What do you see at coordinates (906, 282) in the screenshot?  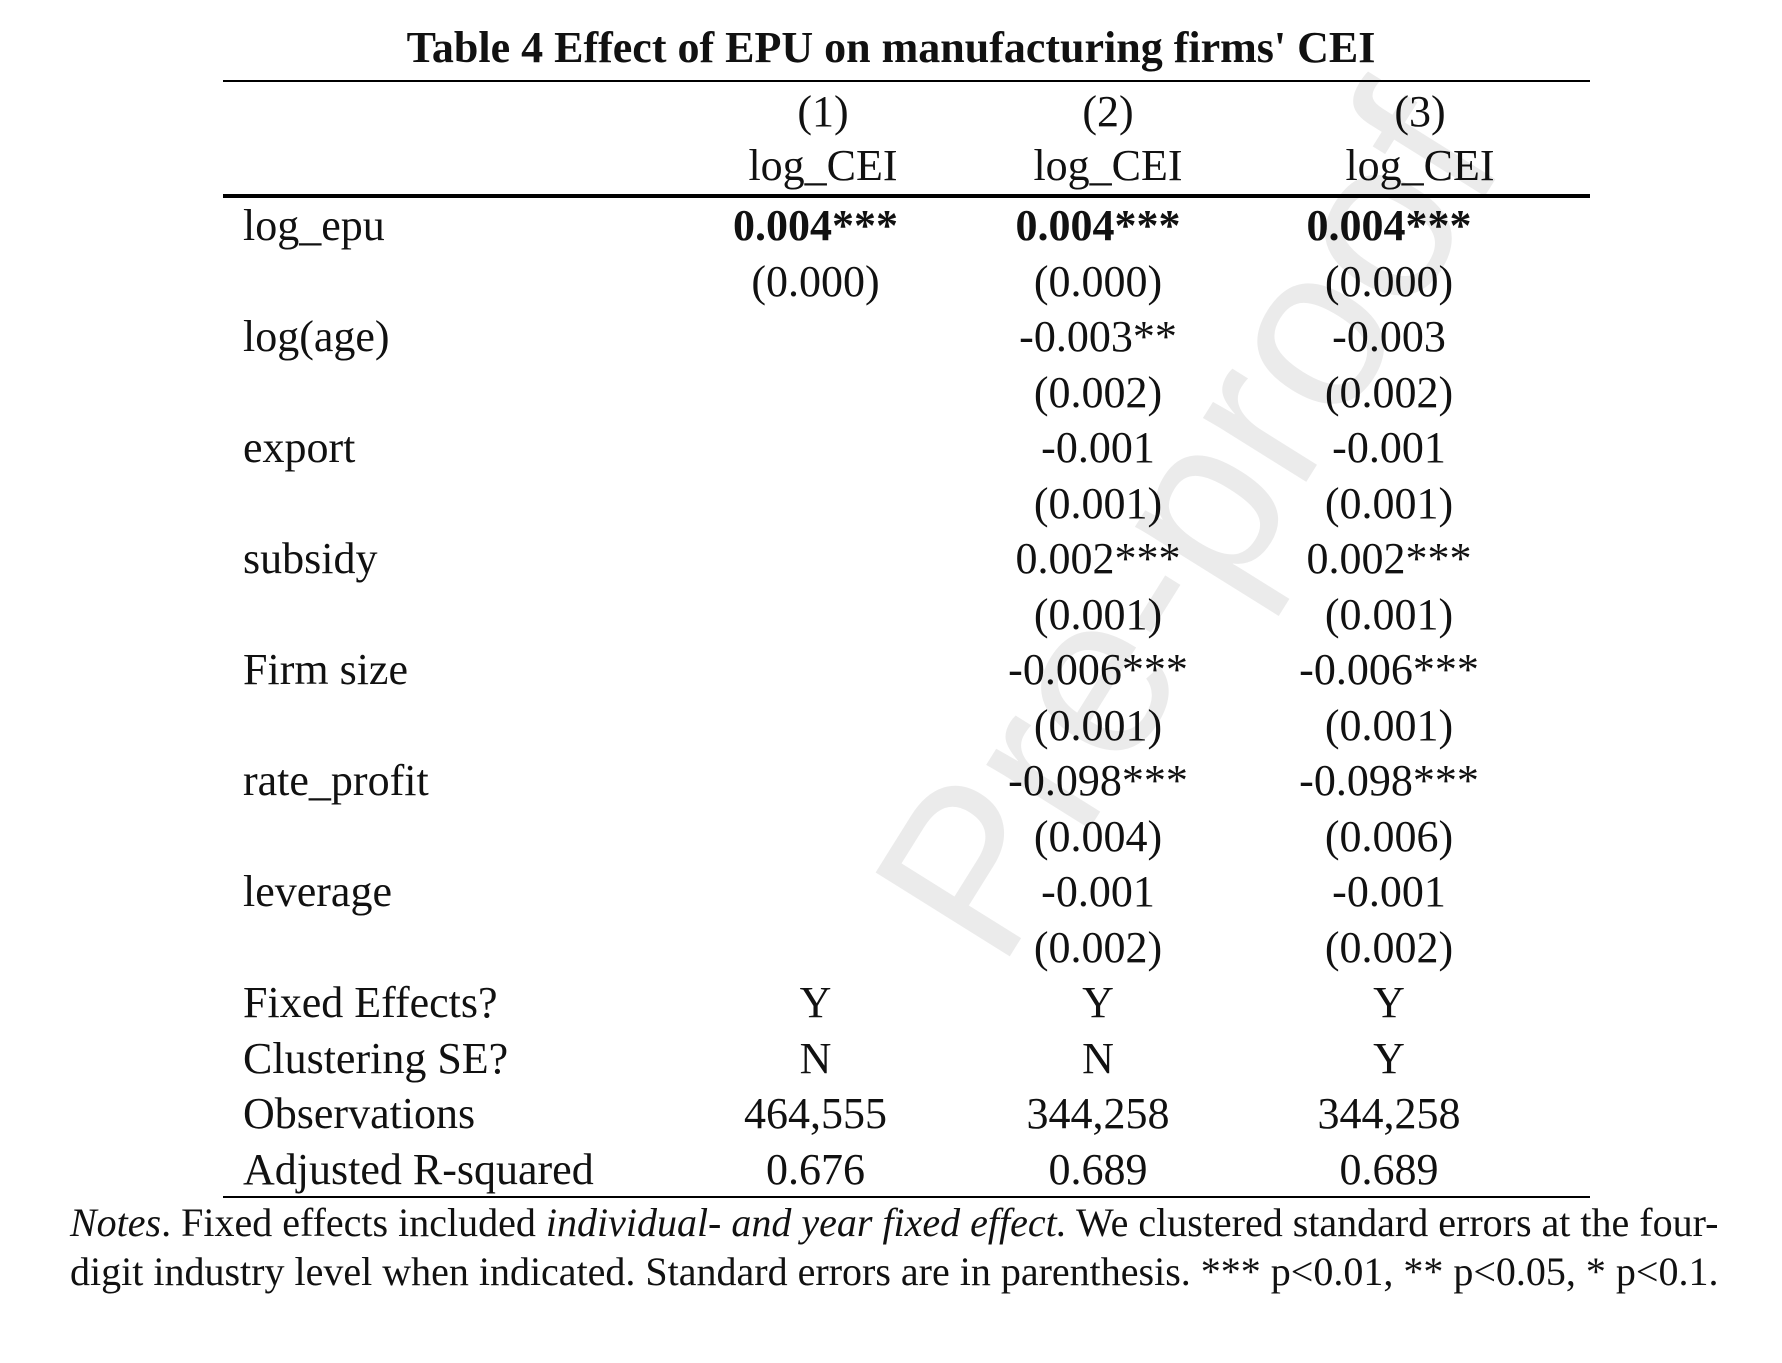 I see `table-row: (0.000) (0.000) (0.000)` at bounding box center [906, 282].